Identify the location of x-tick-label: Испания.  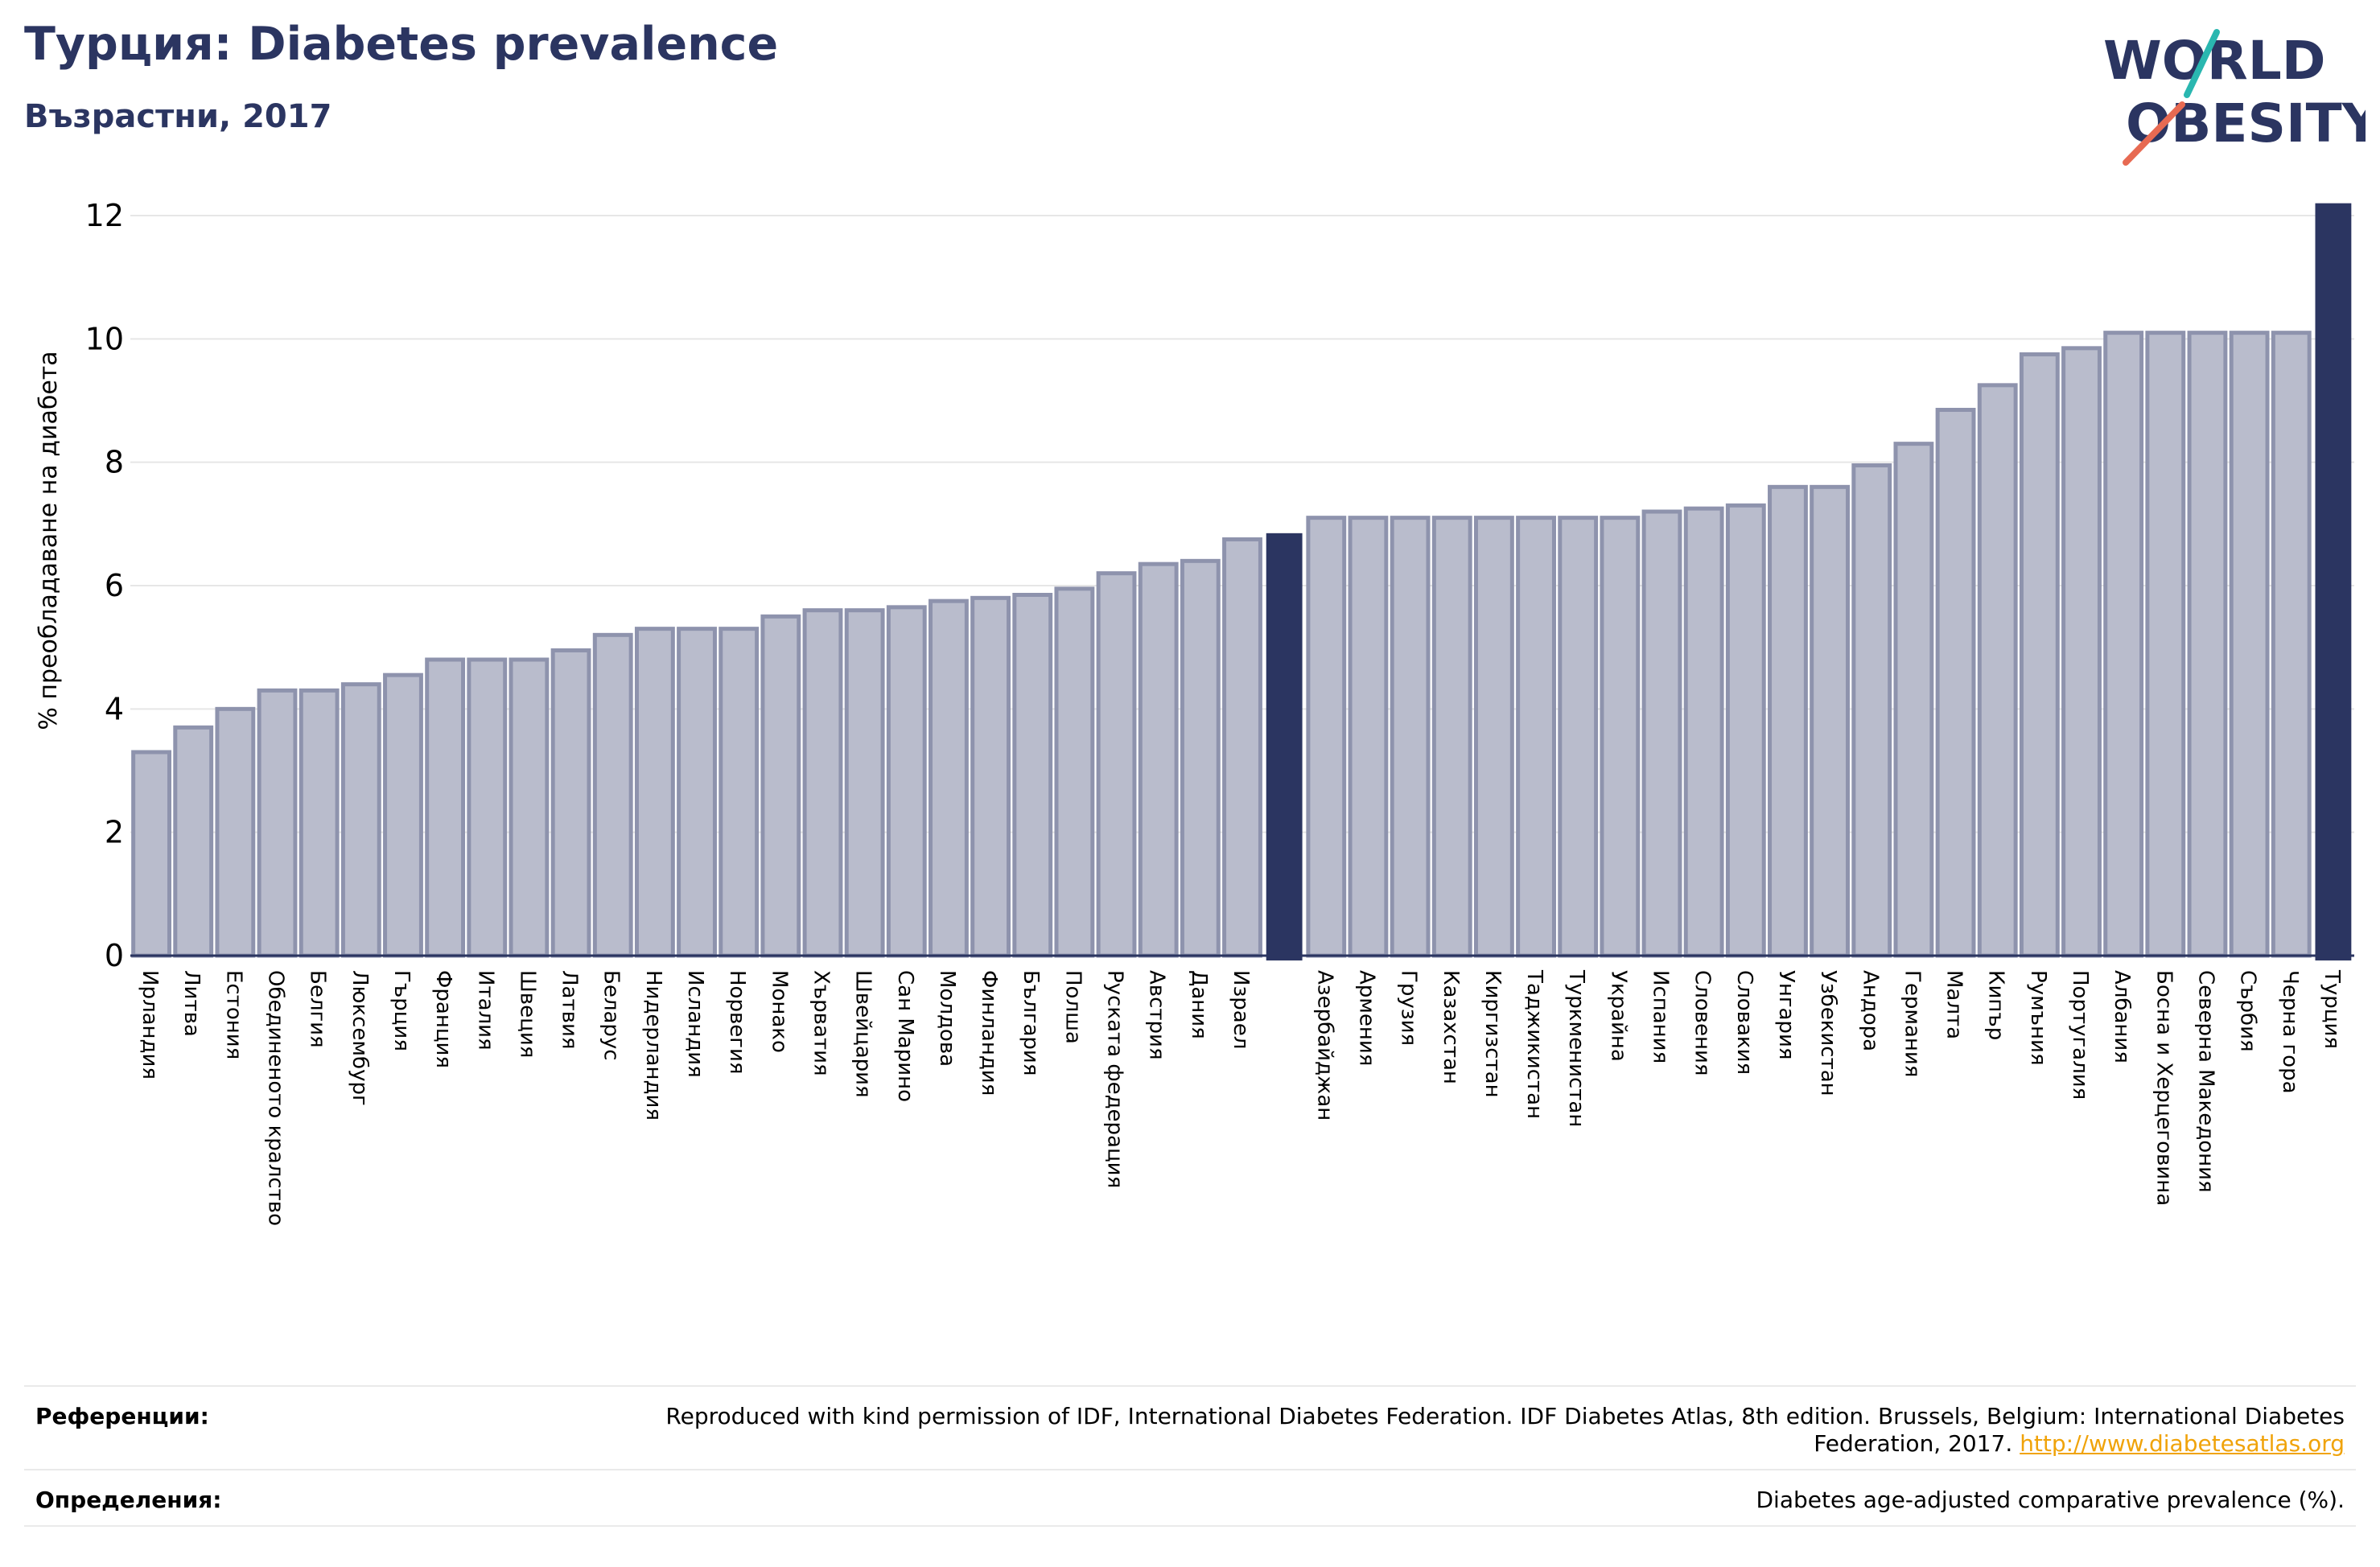
(1661, 1016).